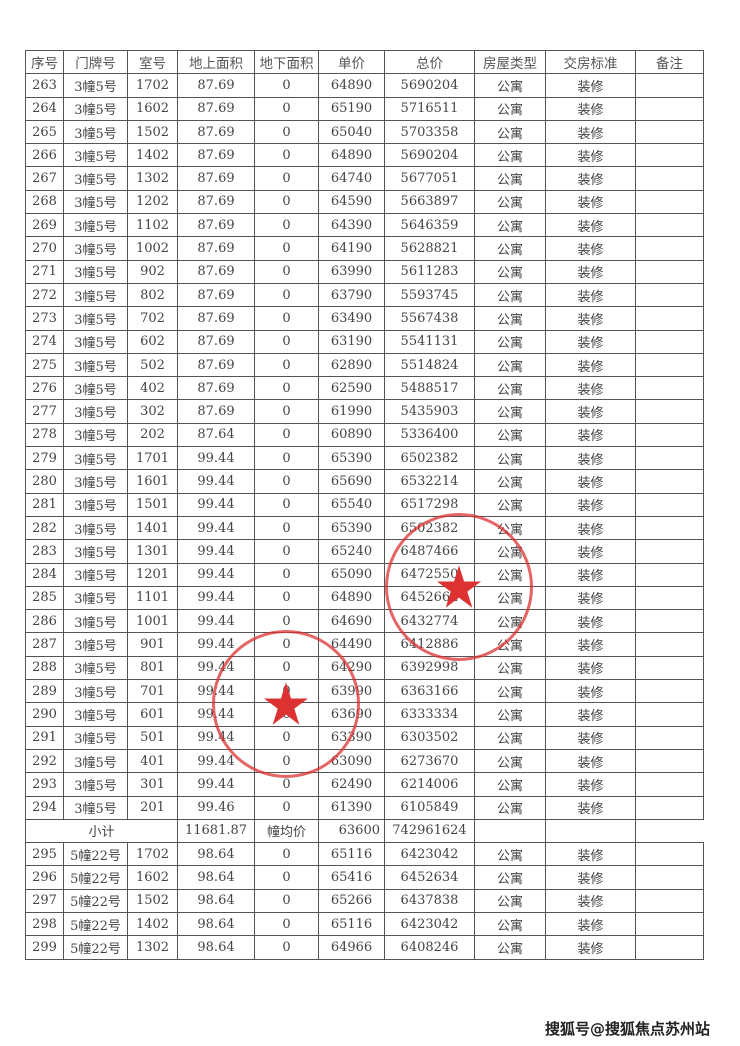 The image size is (740, 1046). Describe the element at coordinates (152, 714) in the screenshot. I see `table-cell: 601` at that location.